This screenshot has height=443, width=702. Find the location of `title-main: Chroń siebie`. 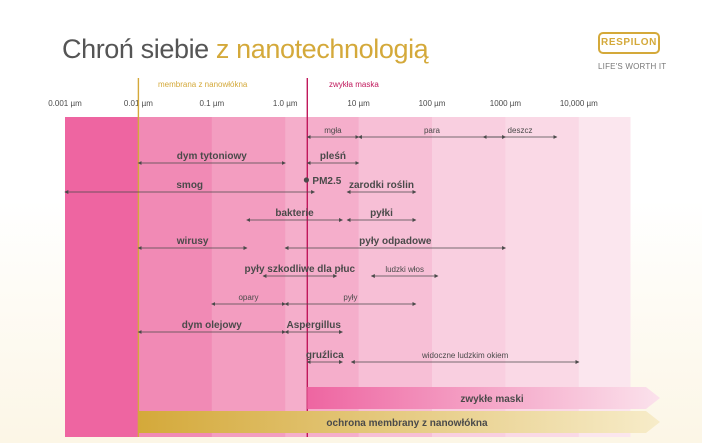

title-main: Chroń siebie is located at coordinates (135, 49).